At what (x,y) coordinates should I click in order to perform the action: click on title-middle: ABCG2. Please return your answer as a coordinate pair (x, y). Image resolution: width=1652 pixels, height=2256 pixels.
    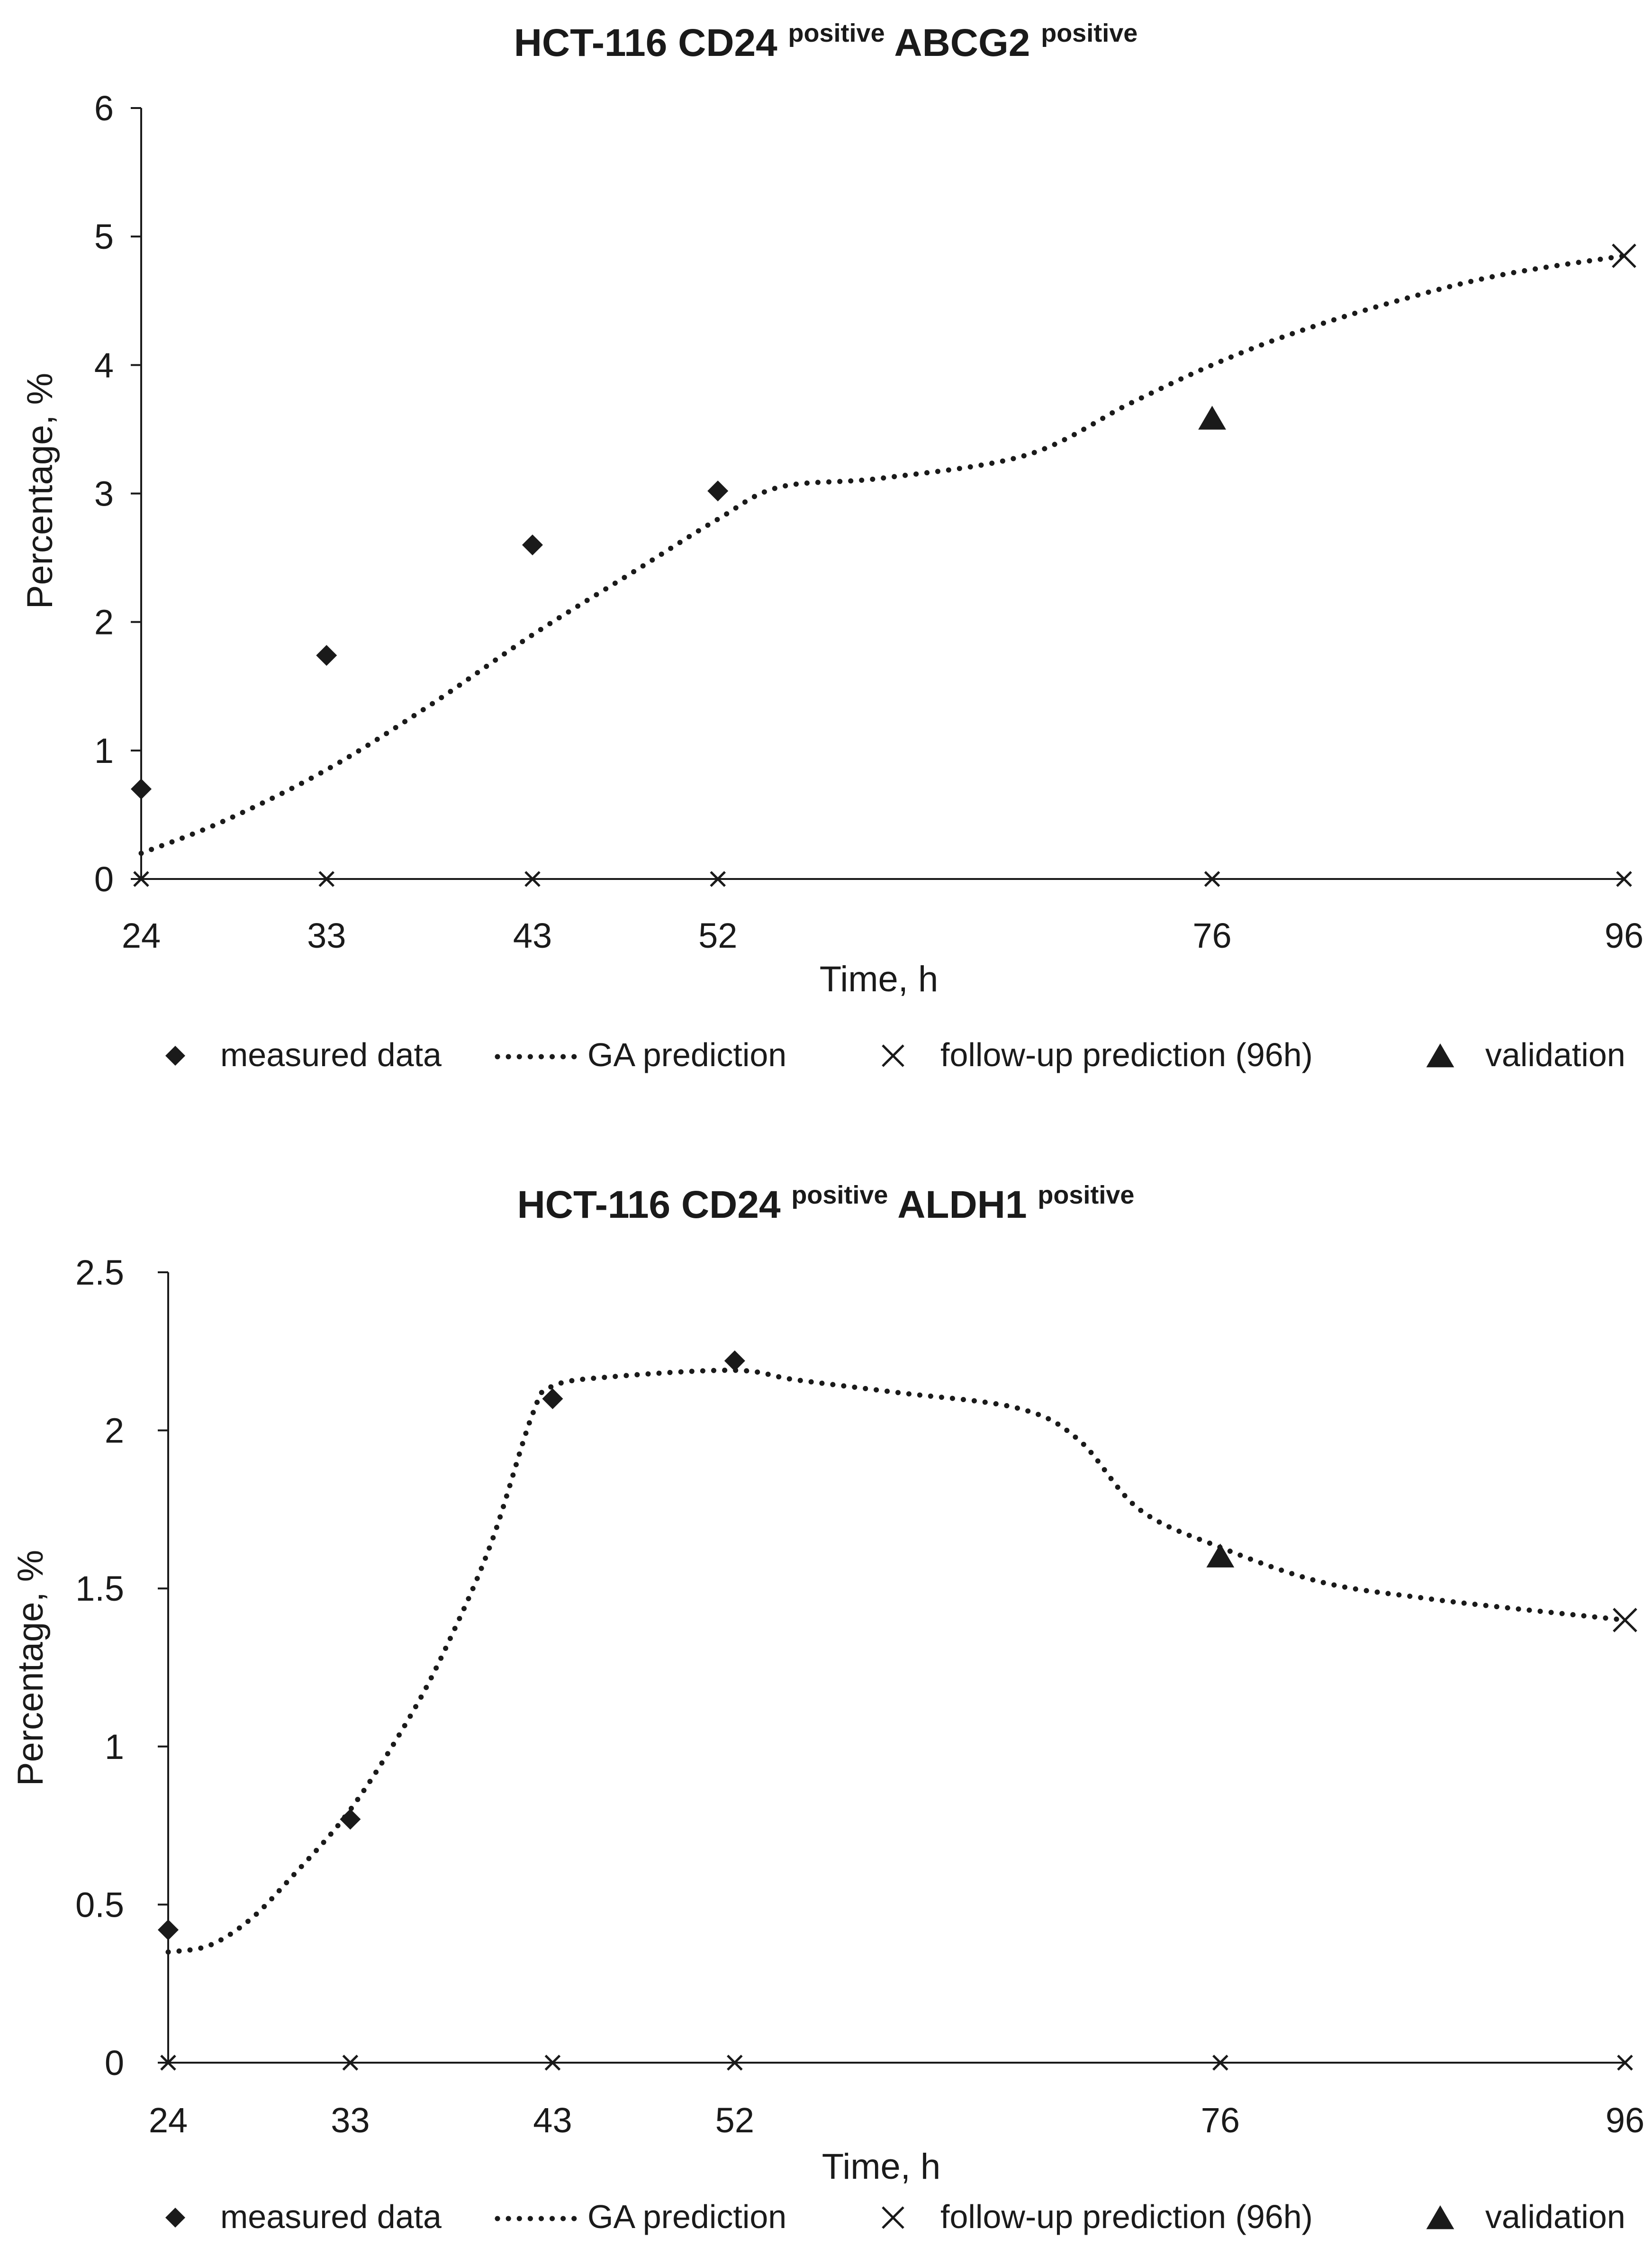
    Looking at the image, I should click on (962, 42).